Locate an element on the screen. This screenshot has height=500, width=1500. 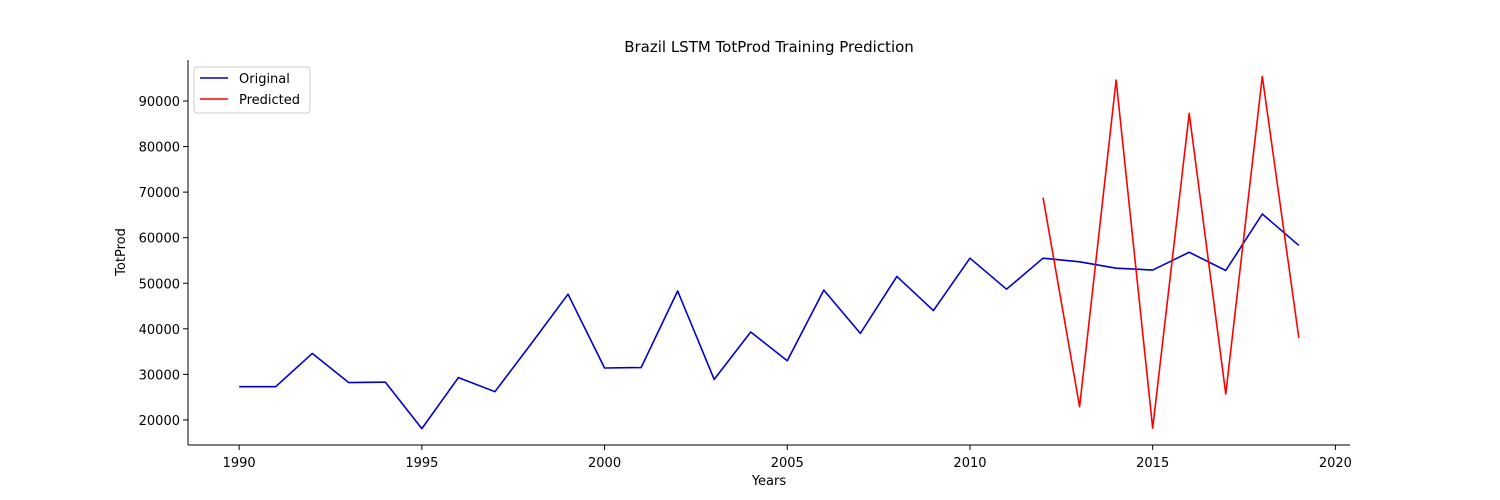
y-tick-label: 90000 is located at coordinates (159, 102).